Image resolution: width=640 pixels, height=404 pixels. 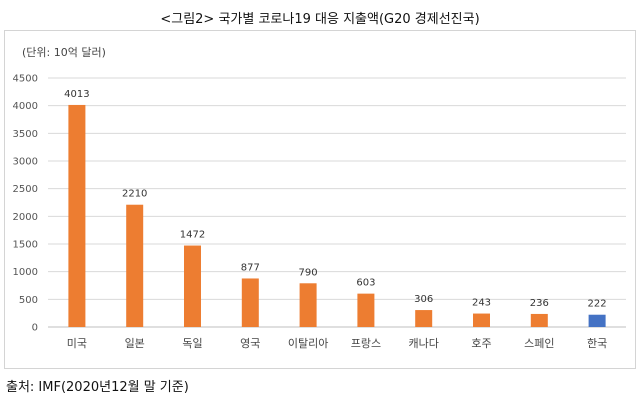 What do you see at coordinates (481, 343) in the screenshot?
I see `x-category-label: 호주` at bounding box center [481, 343].